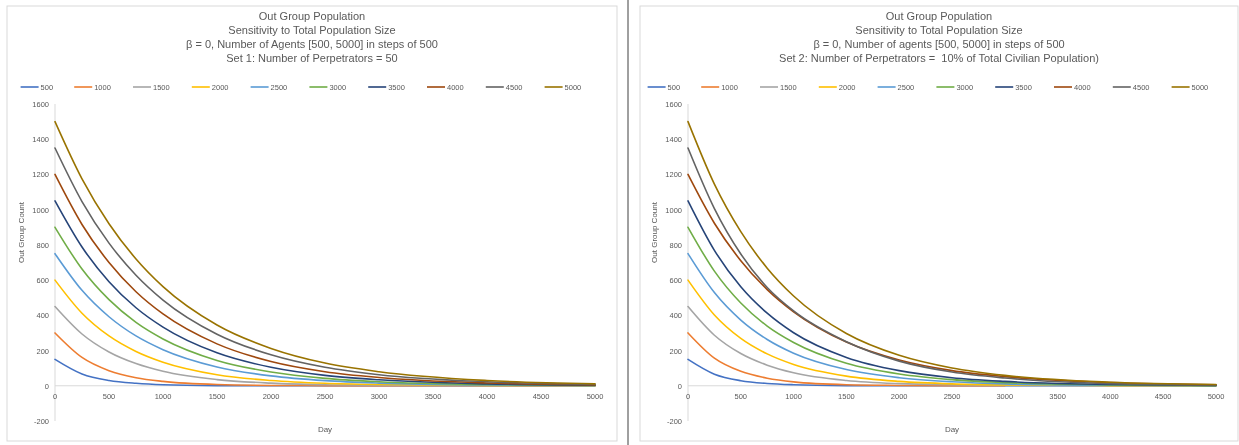 This screenshot has height=445, width=1239. What do you see at coordinates (846, 359) in the screenshot?
I see `line-series` at bounding box center [846, 359].